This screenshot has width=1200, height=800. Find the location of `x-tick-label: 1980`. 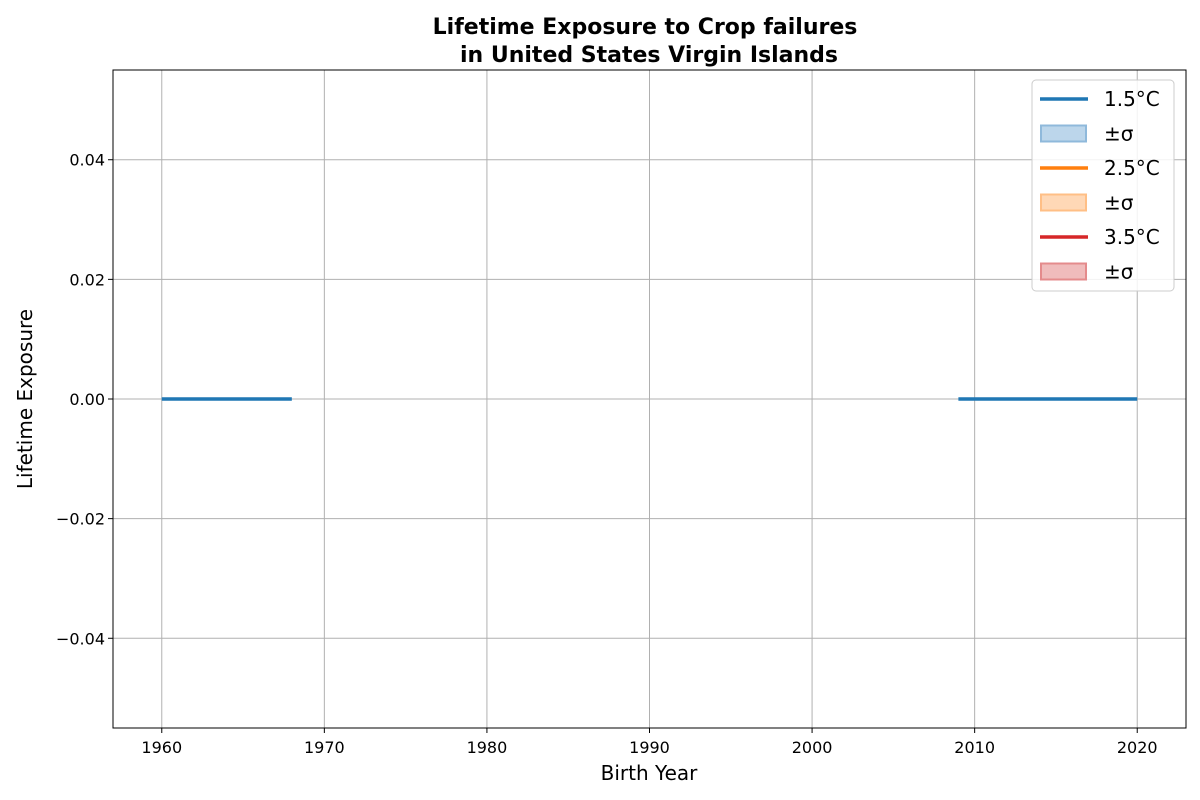

x-tick-label: 1980 is located at coordinates (487, 747).